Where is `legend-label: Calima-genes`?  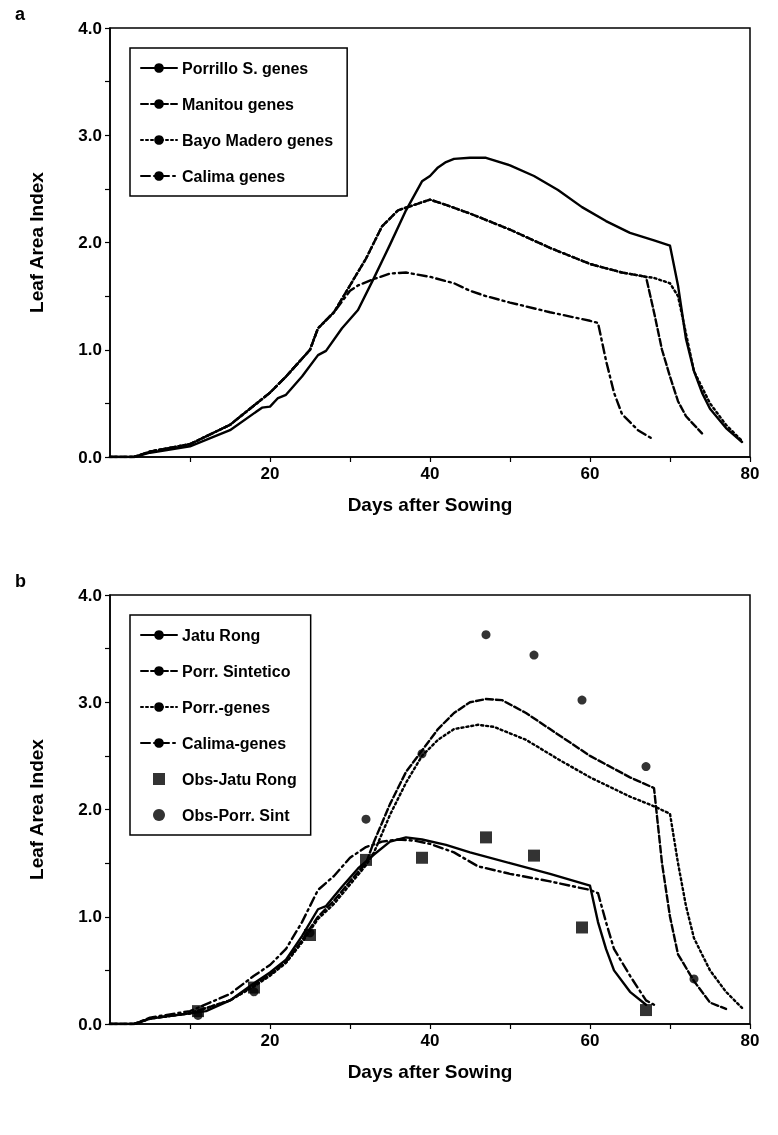
legend-label: Calima-genes is located at coordinates (234, 743).